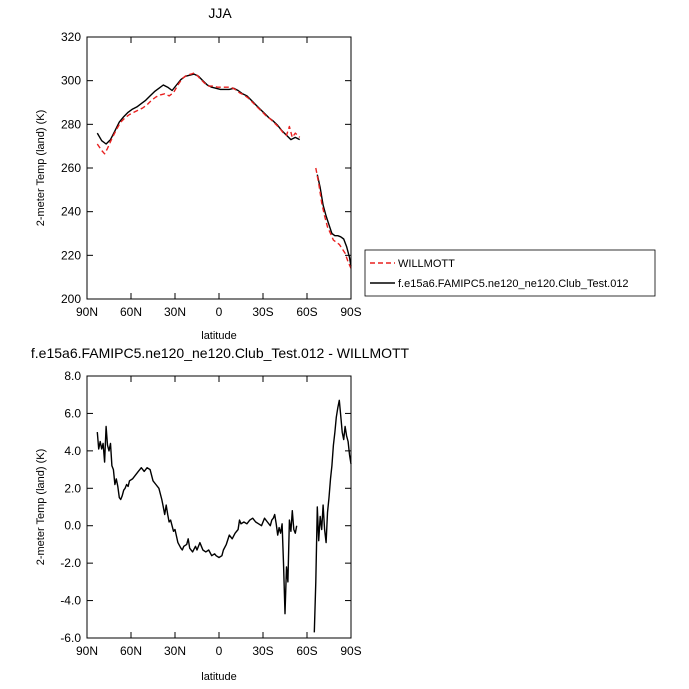 The height and width of the screenshot is (689, 689). I want to click on chart-bottom-xlabel: latitude, so click(218, 677).